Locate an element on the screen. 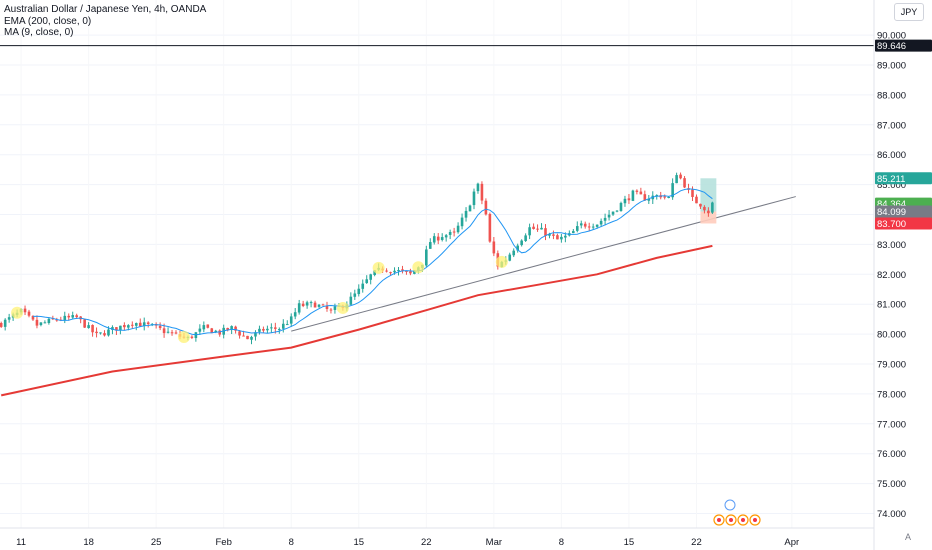 The height and width of the screenshot is (550, 932). price-tick-label: 80.000 is located at coordinates (891, 335).